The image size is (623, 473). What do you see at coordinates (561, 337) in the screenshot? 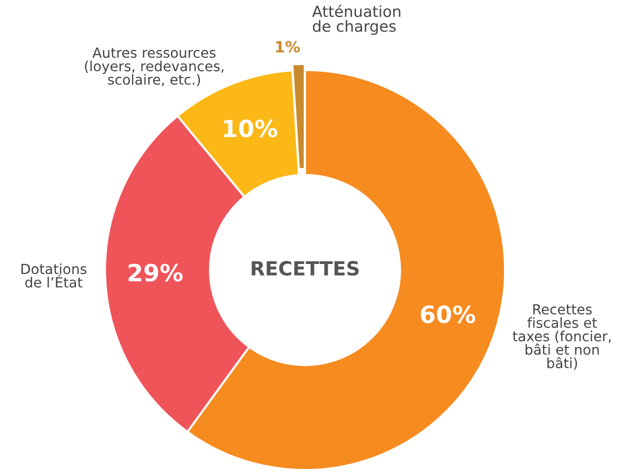
I see `slice-label: Recettes fiscales et taxes (foncier, bâti et non bâti)` at bounding box center [561, 337].